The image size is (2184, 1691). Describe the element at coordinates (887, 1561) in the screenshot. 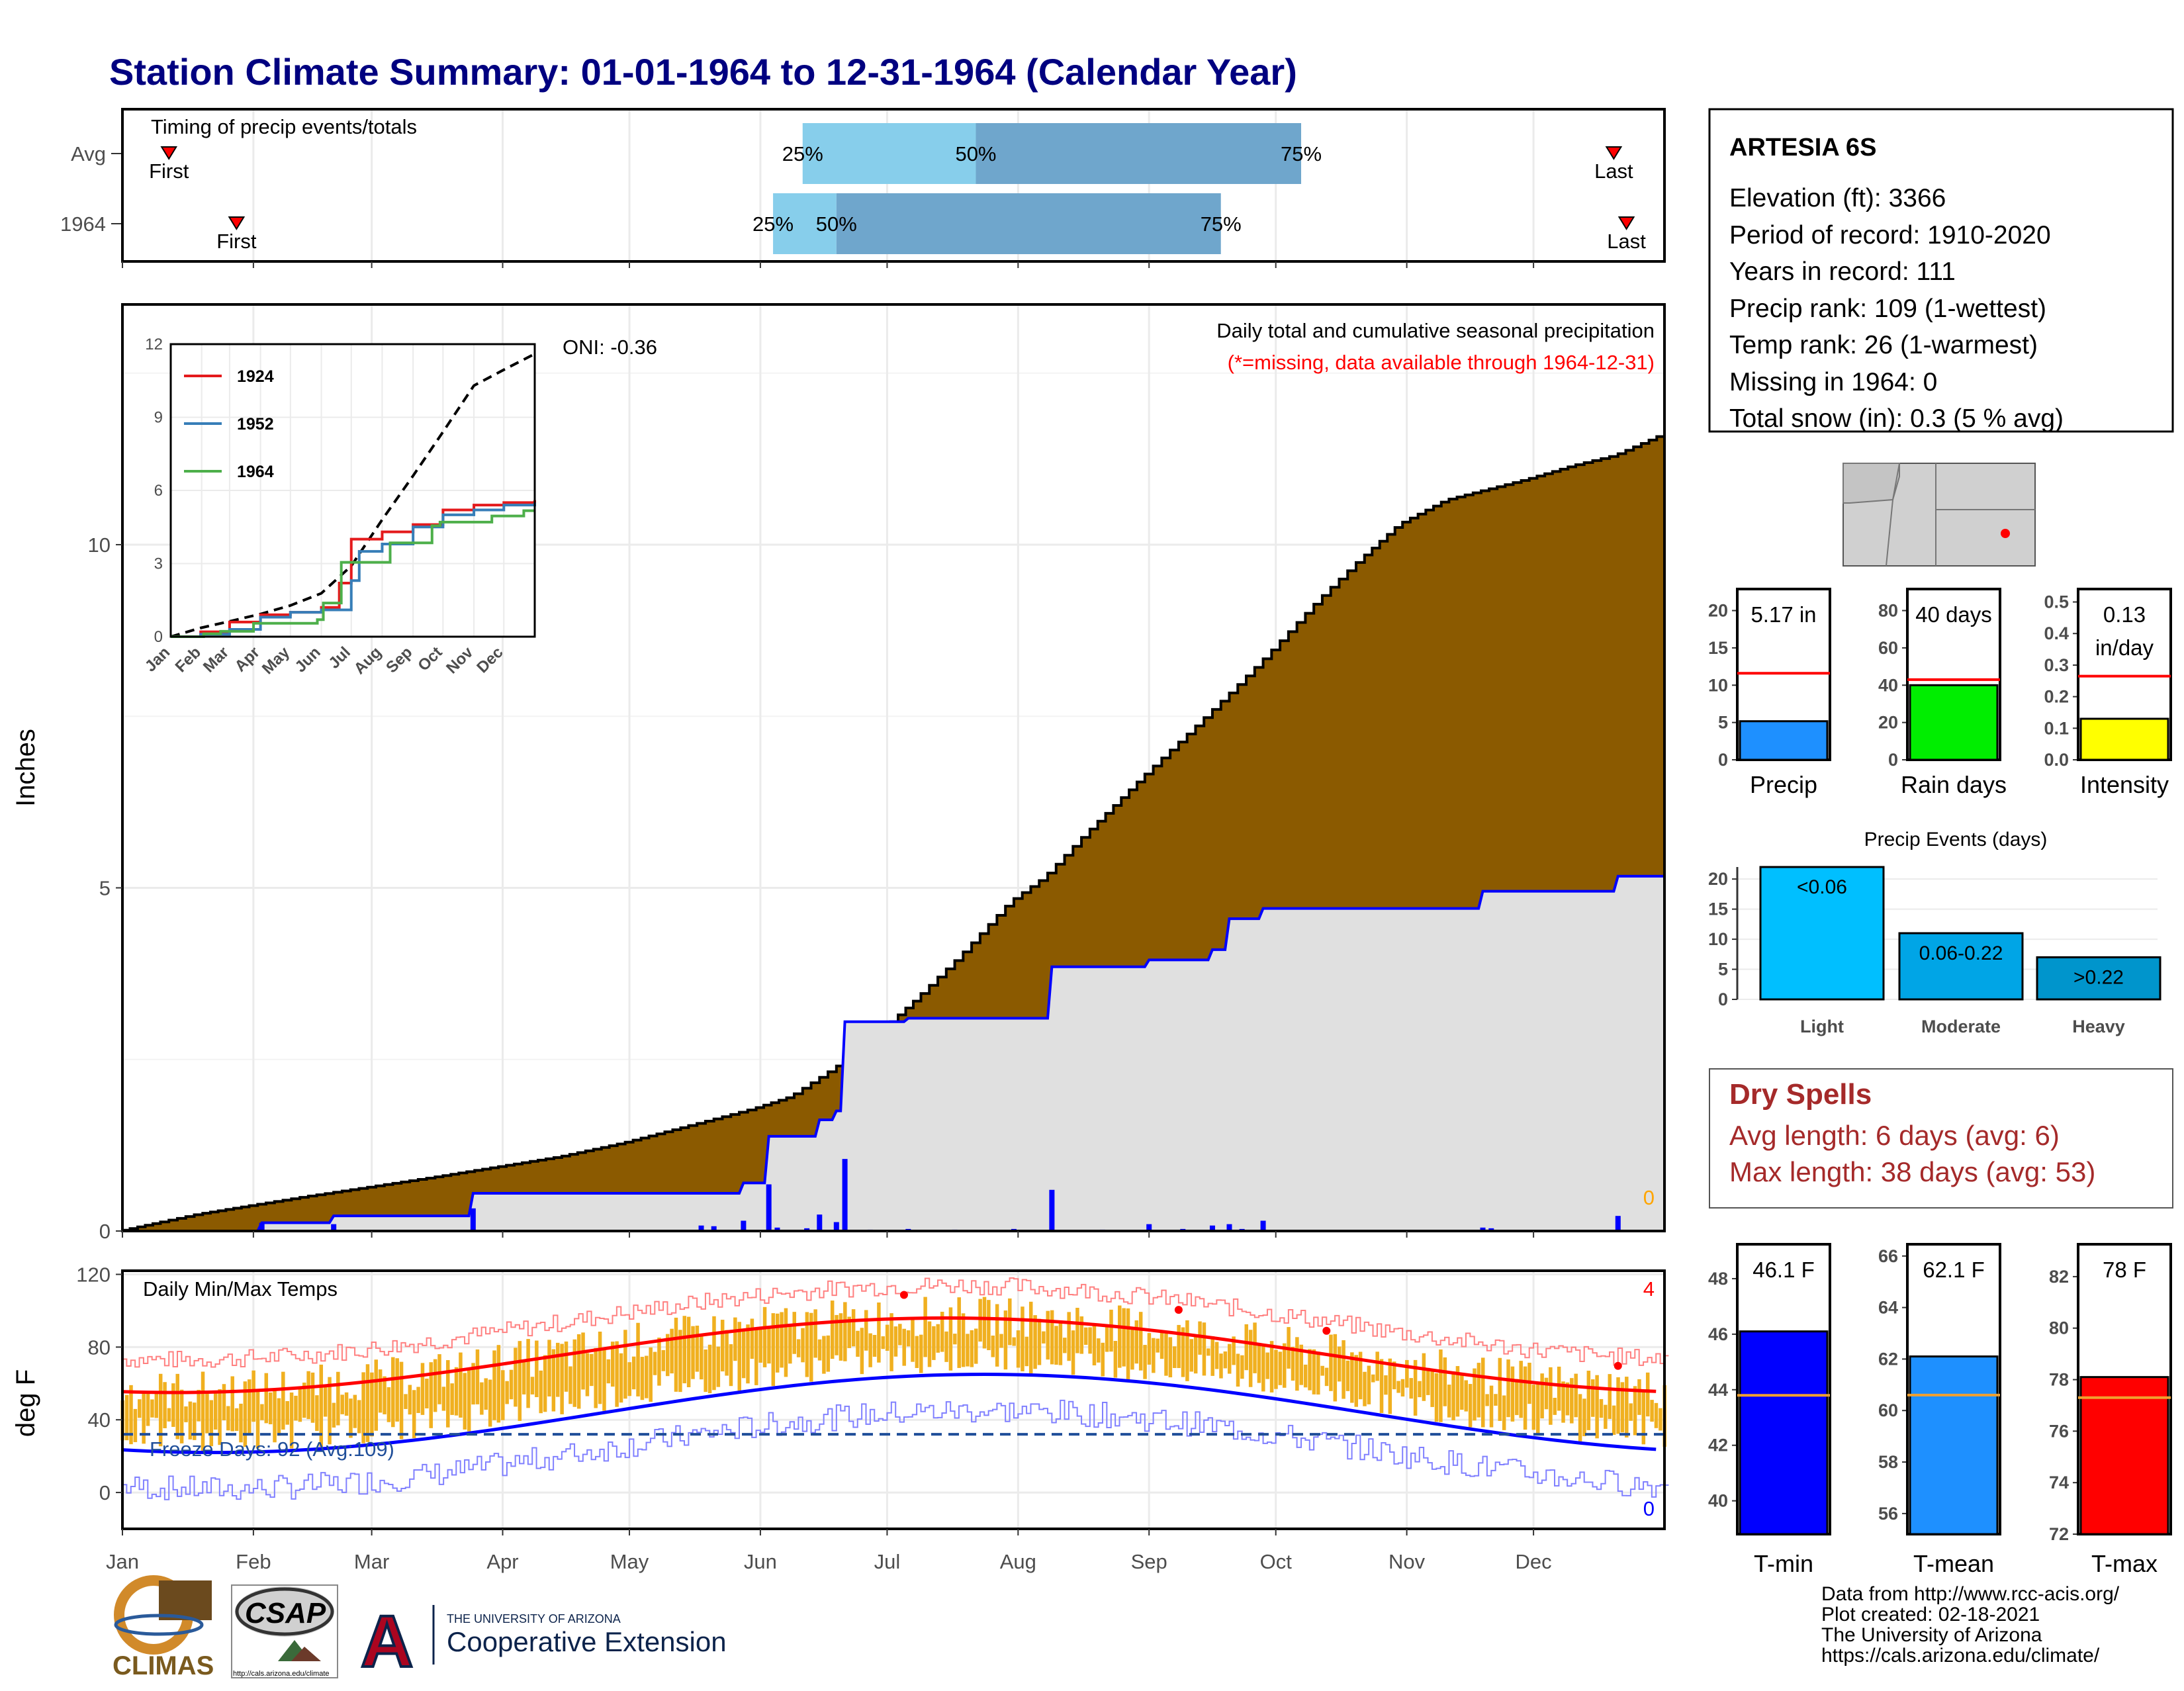

I see `month-tick-label: Jul` at that location.